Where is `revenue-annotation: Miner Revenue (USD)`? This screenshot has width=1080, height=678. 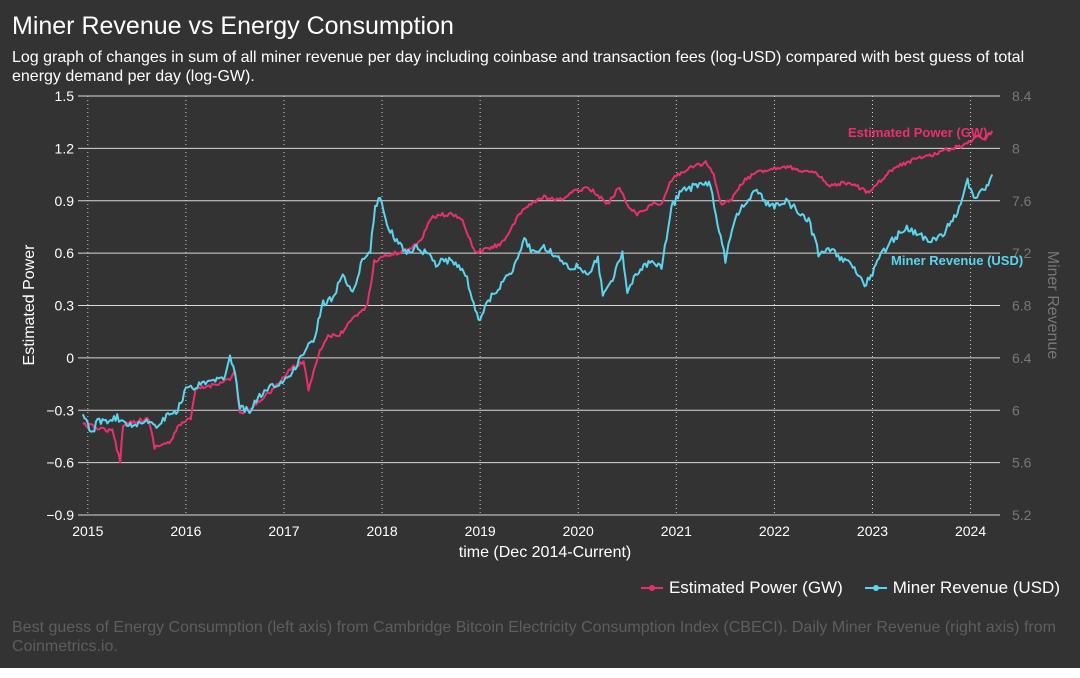 revenue-annotation: Miner Revenue (USD) is located at coordinates (957, 260).